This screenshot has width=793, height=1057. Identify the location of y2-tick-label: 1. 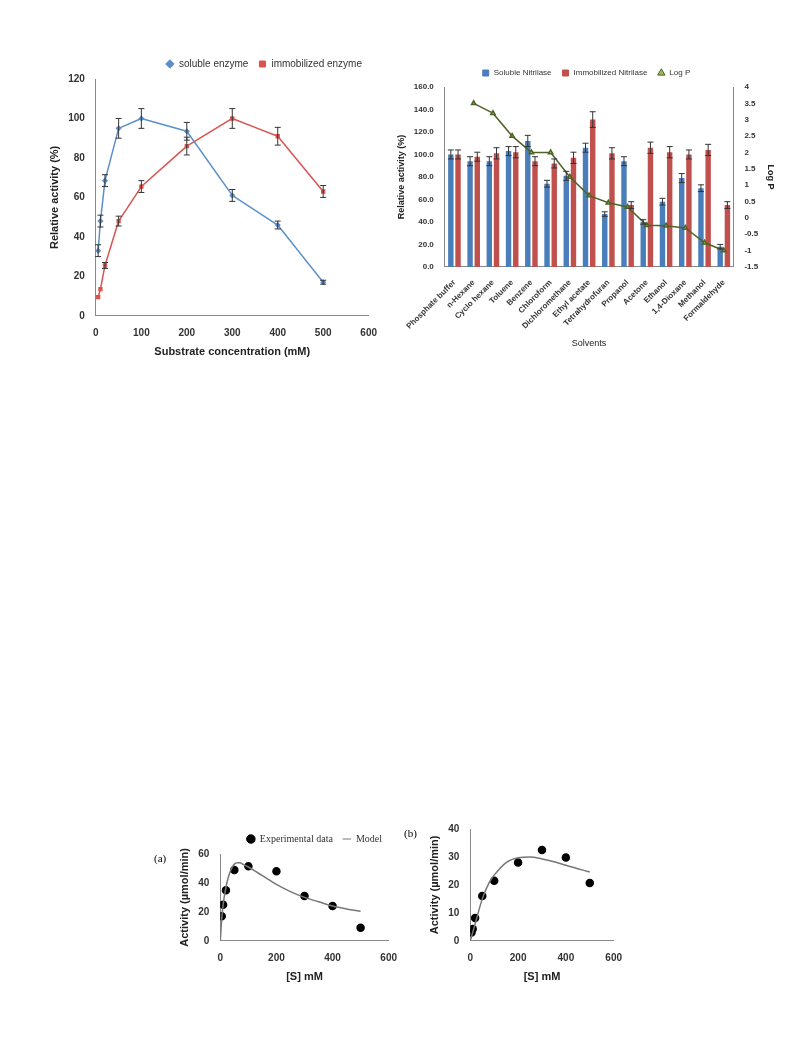
(747, 185).